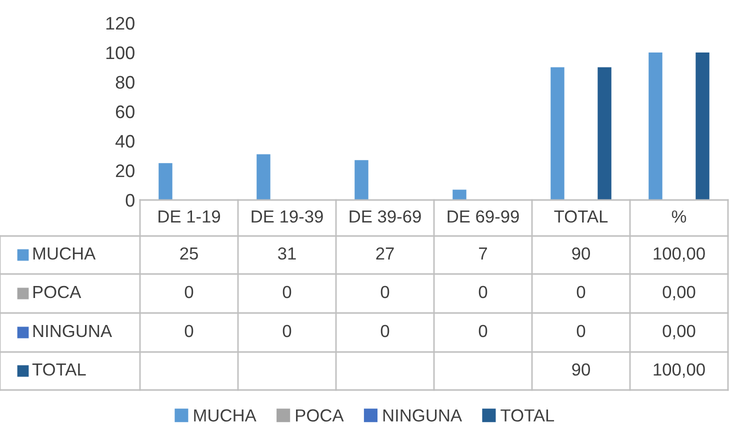  What do you see at coordinates (385, 253) in the screenshot?
I see `data-label: 27` at bounding box center [385, 253].